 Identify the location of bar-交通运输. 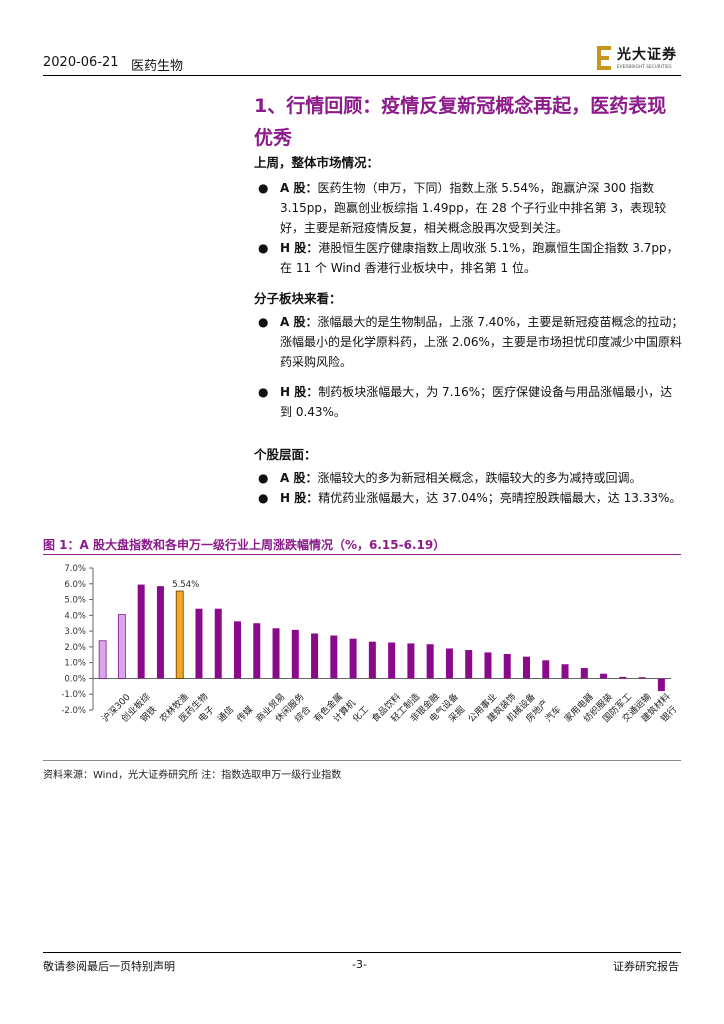
(623, 677).